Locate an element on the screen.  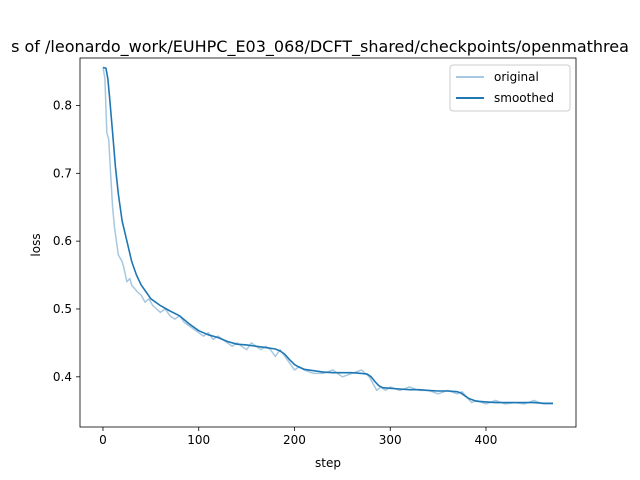
legend: original smoothed is located at coordinates (510, 88).